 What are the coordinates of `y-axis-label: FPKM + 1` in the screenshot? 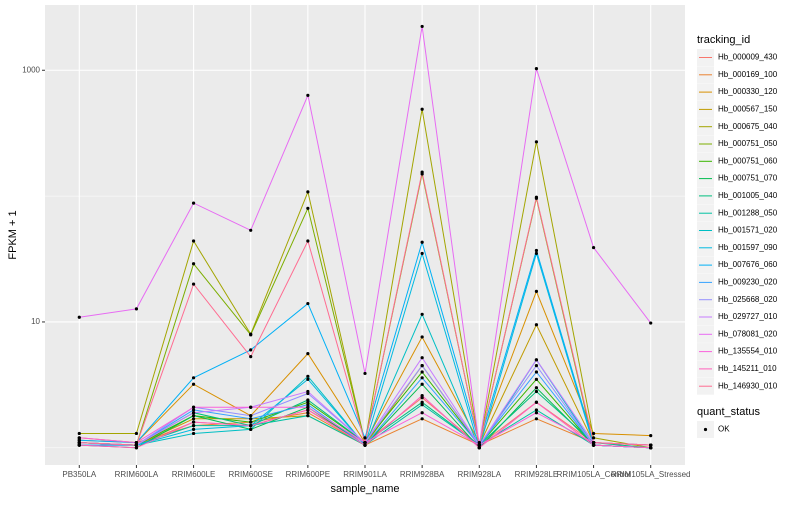 It's located at (13, 234).